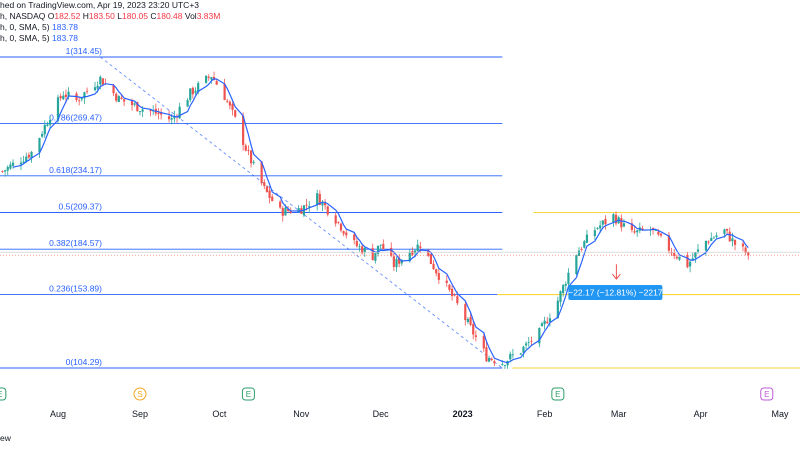 This screenshot has width=800, height=455. I want to click on measure-label-text: −22.17 (−12.81%) −2217, so click(615, 293).